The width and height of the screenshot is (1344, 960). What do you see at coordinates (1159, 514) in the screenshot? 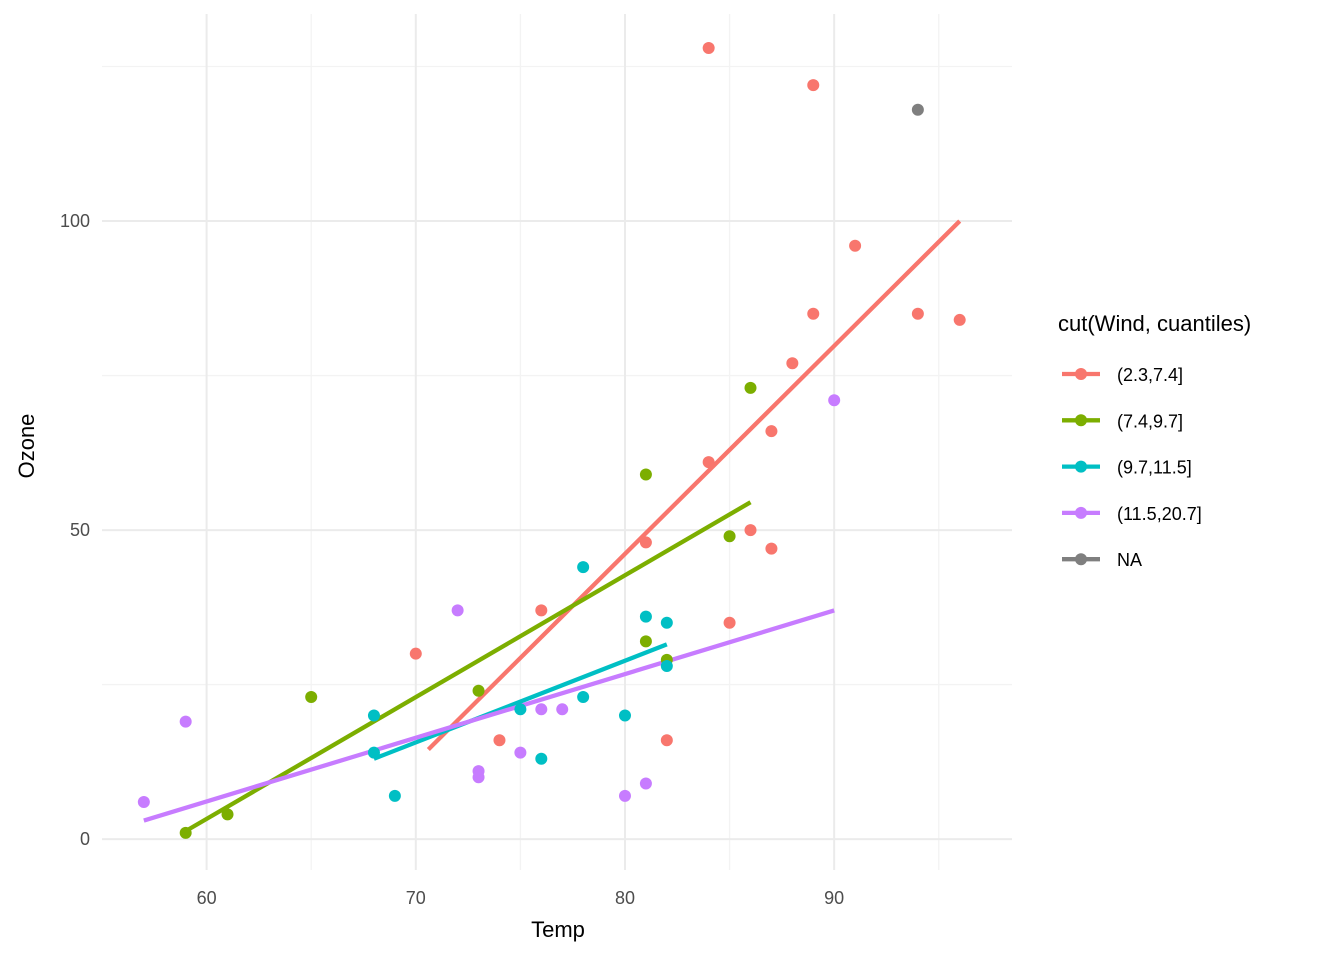
I see `legend-label: (11.5,20.7]` at bounding box center [1159, 514].